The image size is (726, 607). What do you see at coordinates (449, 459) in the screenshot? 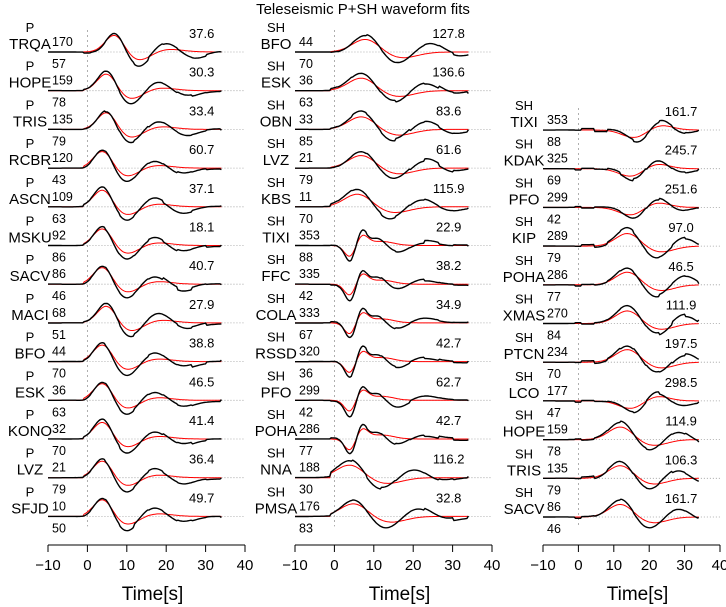
I see `amplitude-value: 116.2` at bounding box center [449, 459].